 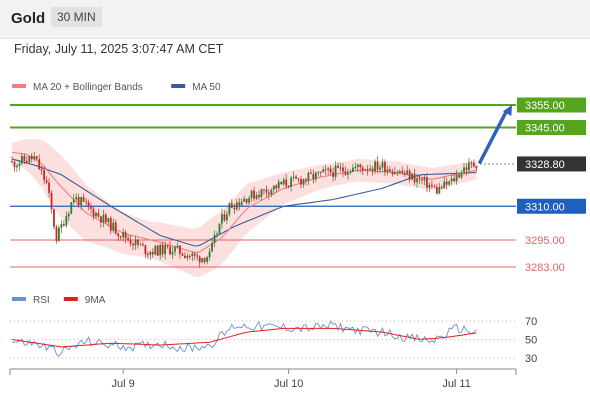 What do you see at coordinates (123, 384) in the screenshot?
I see `x-tick-label-0: Jul 9` at bounding box center [123, 384].